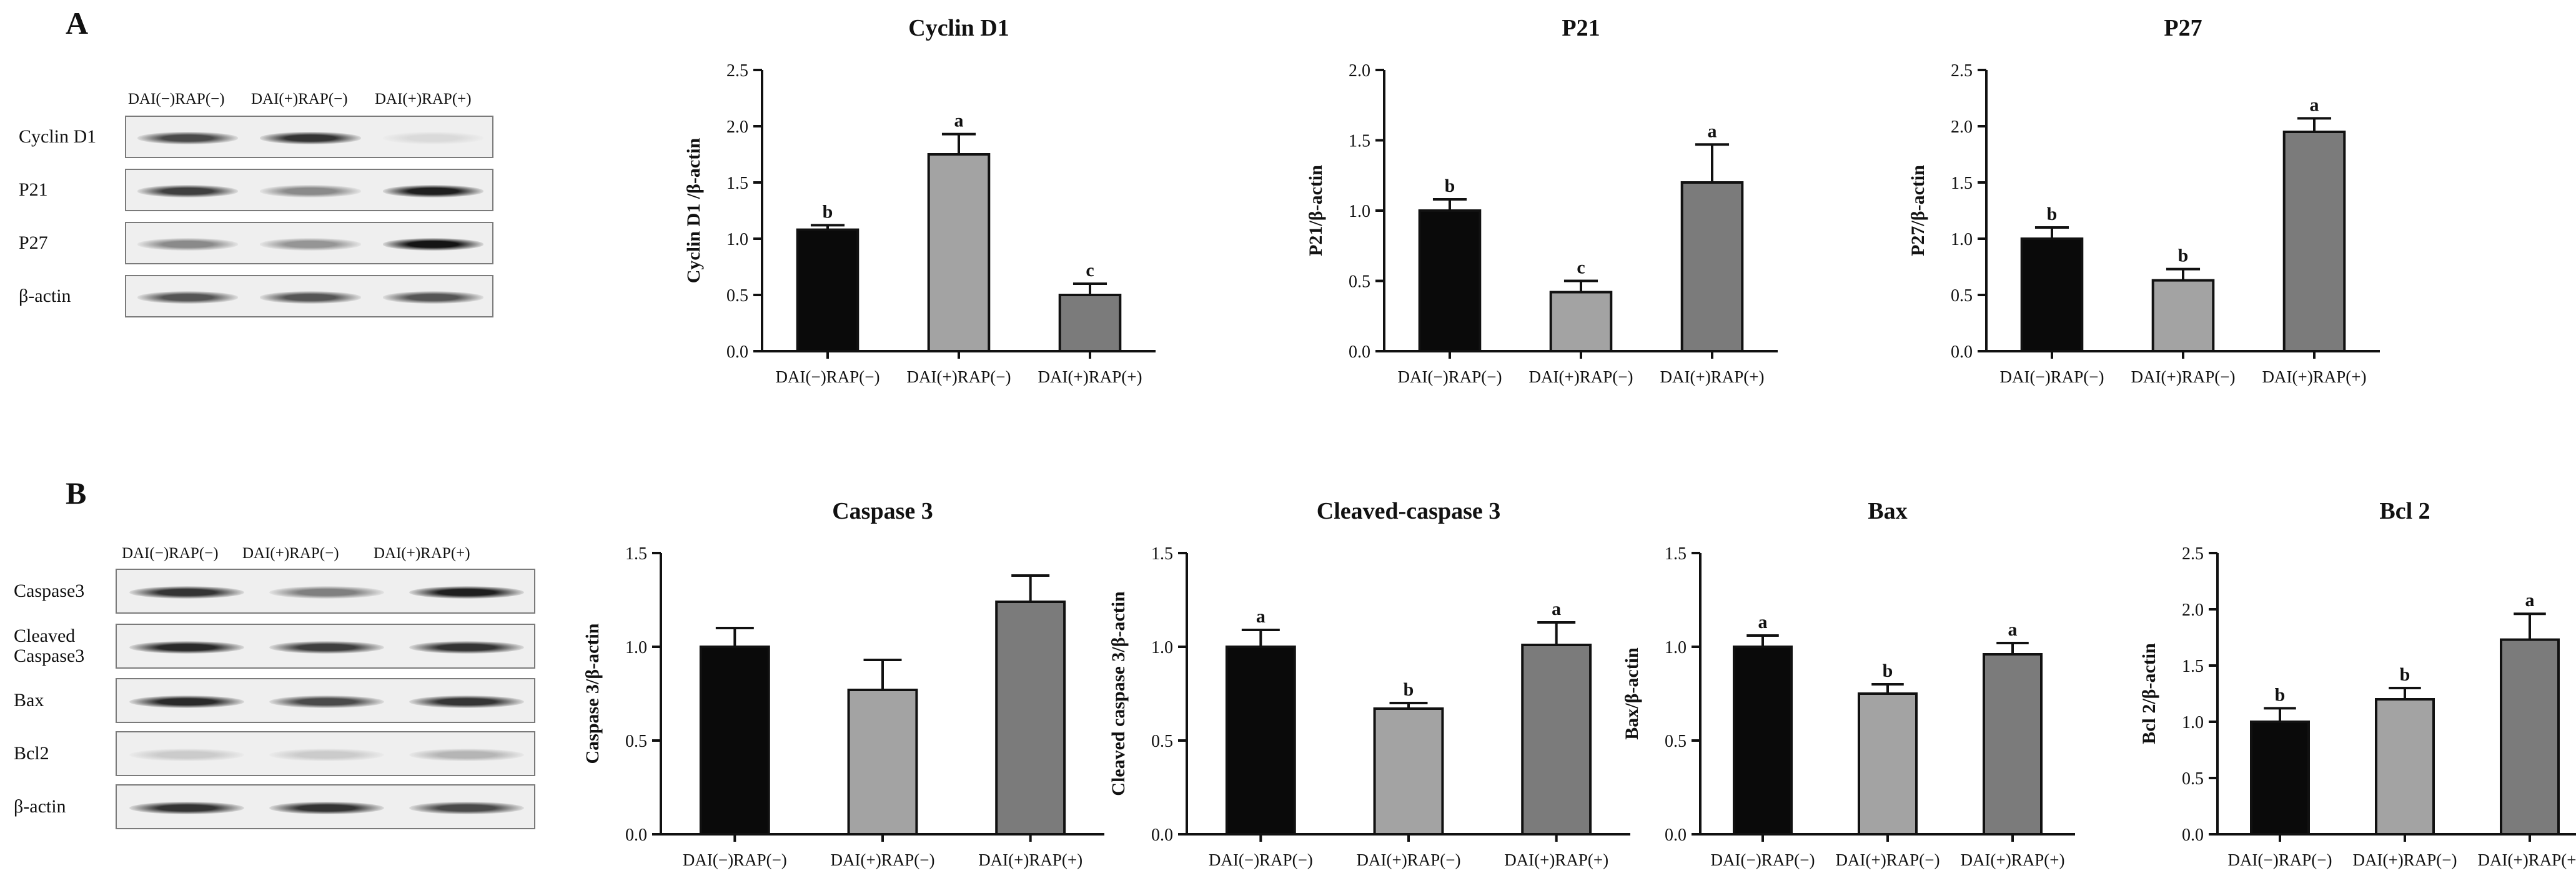  Describe the element at coordinates (1118, 693) in the screenshot. I see `y-axis-label: Cleaved caspase 3/β-actin` at that location.